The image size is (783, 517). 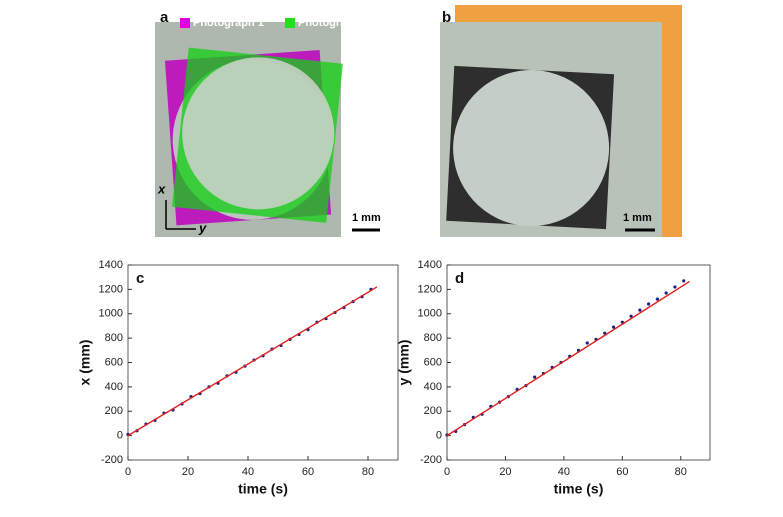 I want to click on y-axis-label: x (mm), so click(x=85, y=363).